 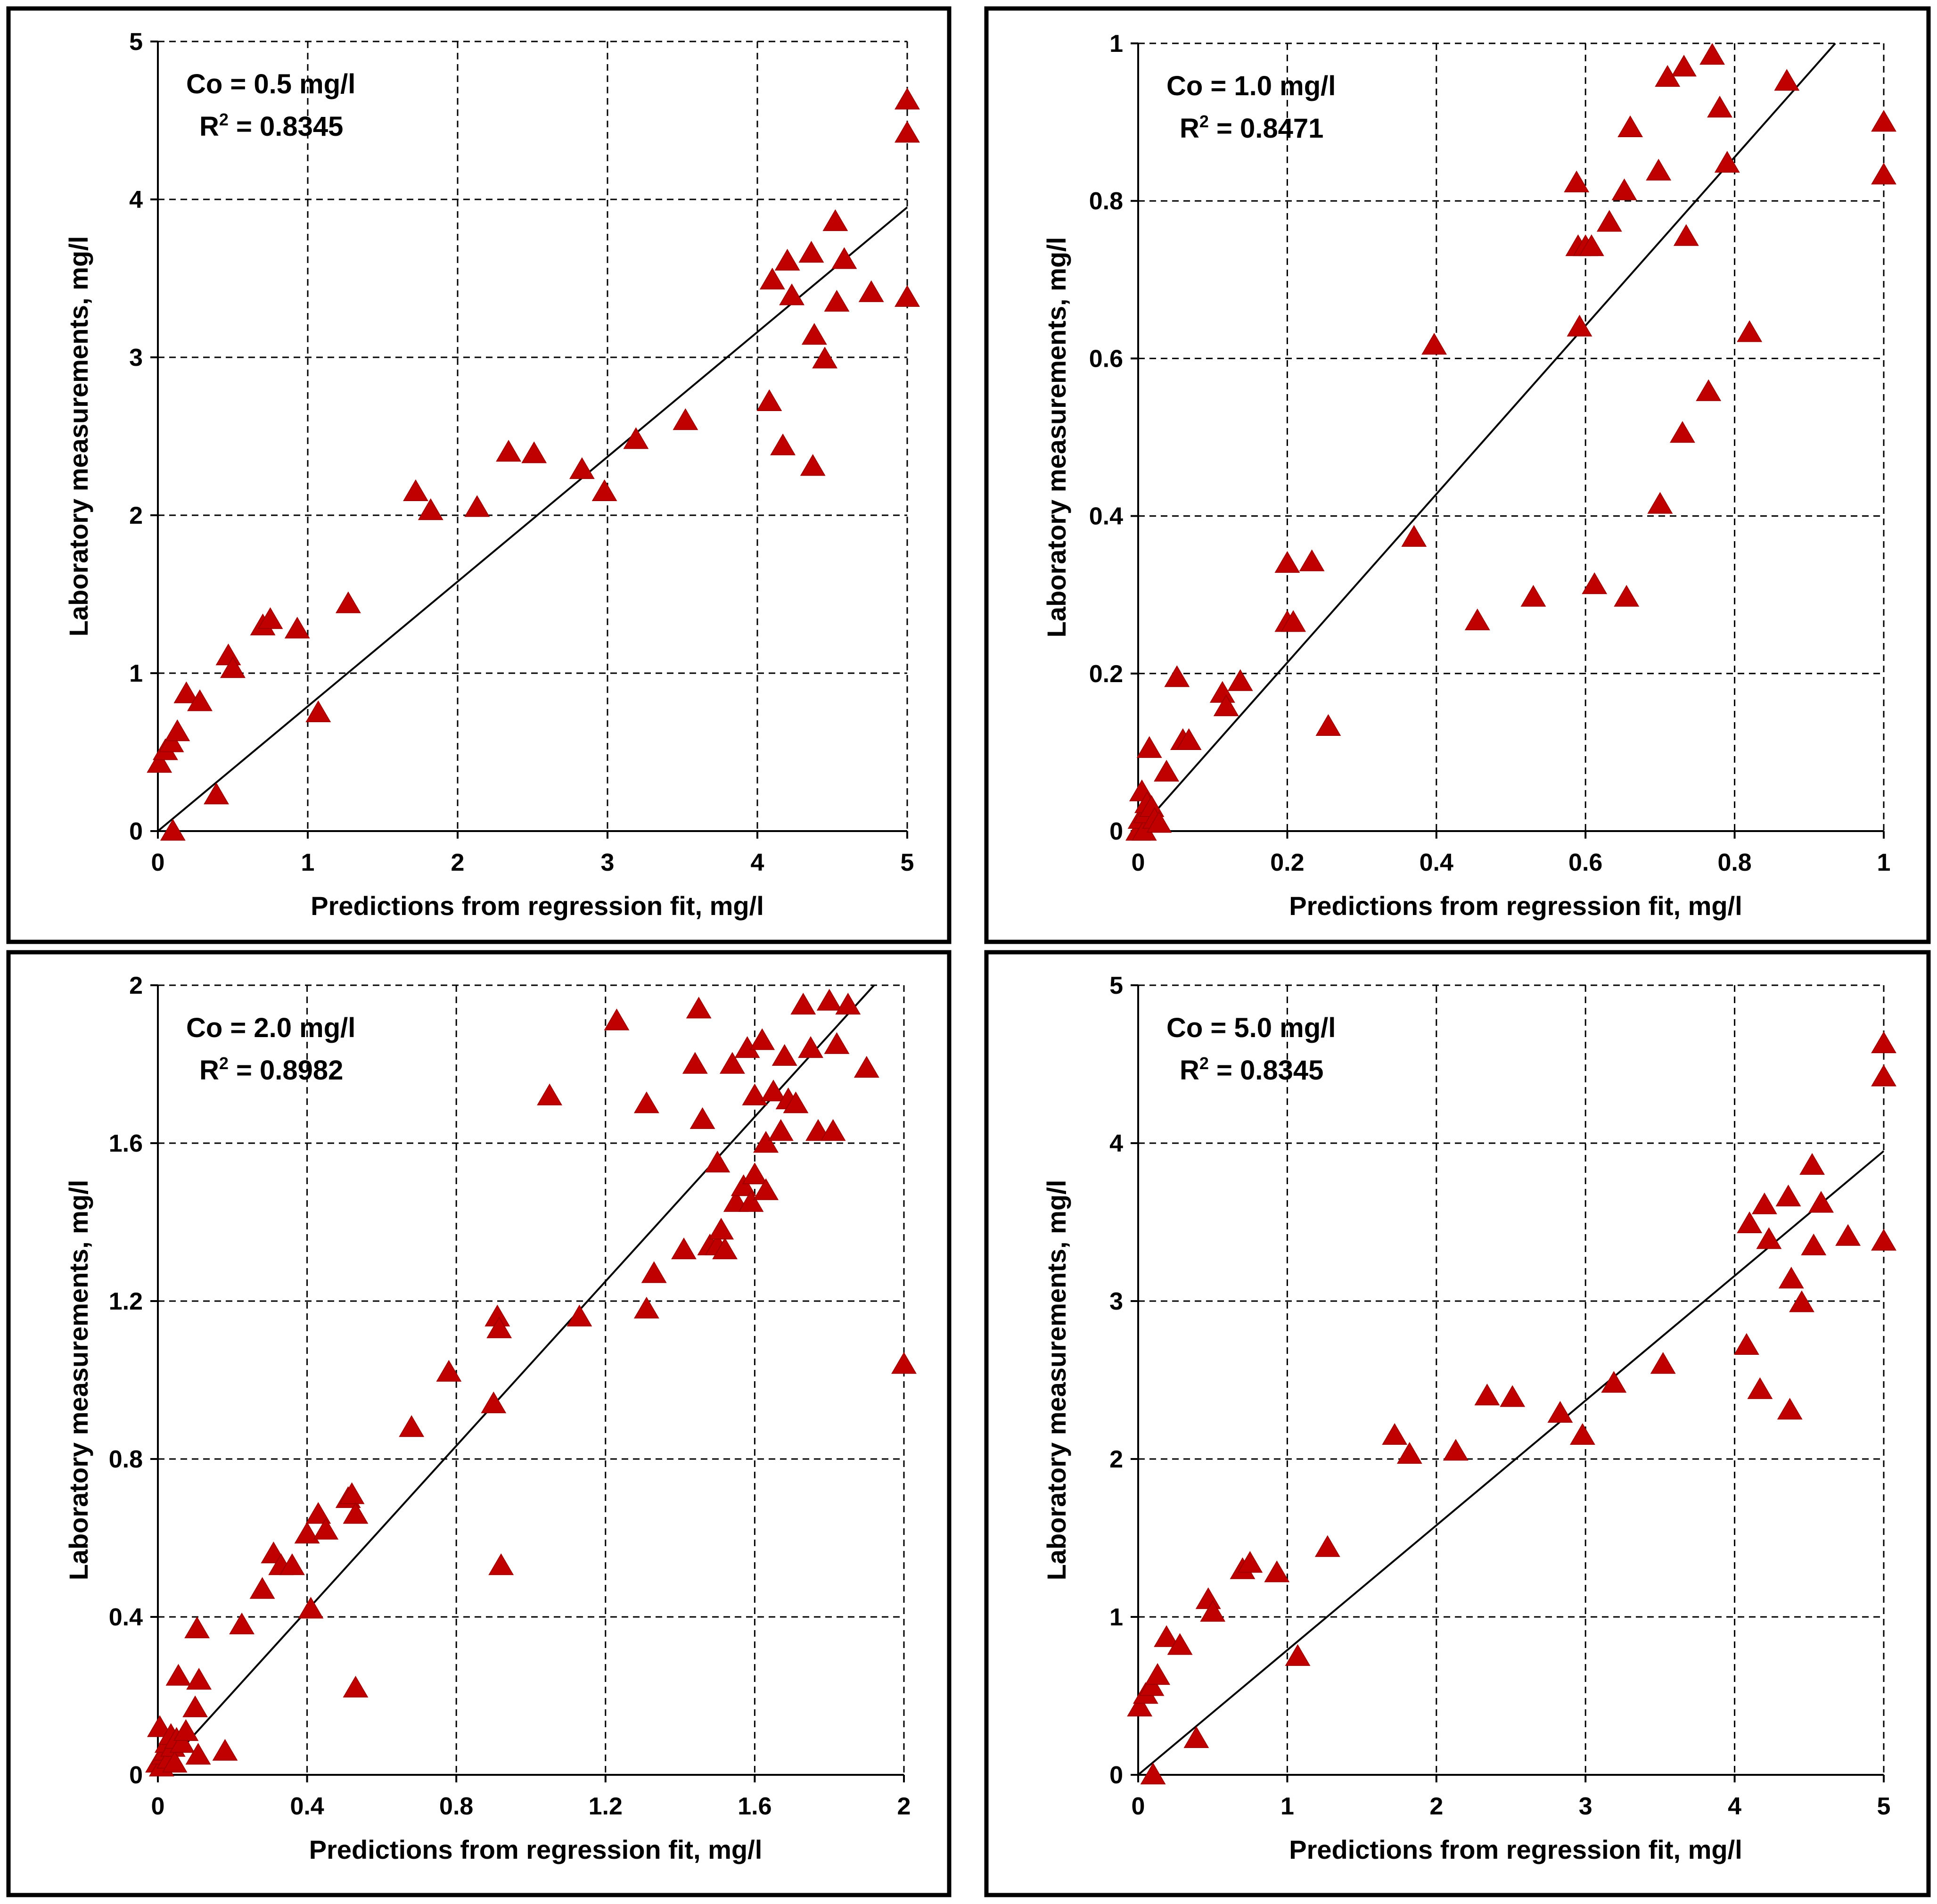 I want to click on y-tick-label: 1.6, so click(x=126, y=1143).